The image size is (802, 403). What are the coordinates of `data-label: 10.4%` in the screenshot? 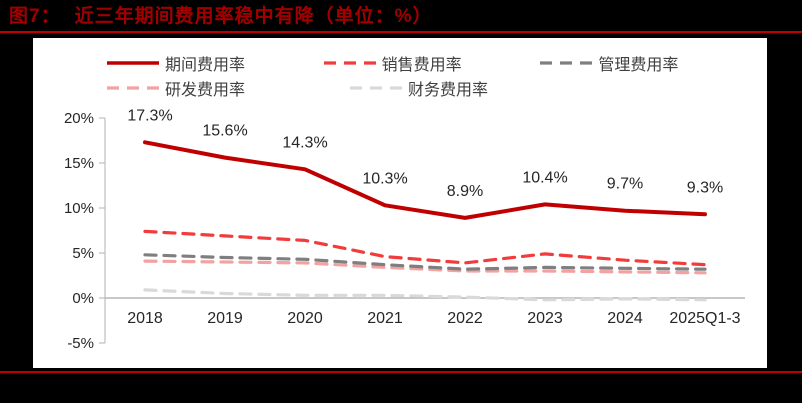 It's located at (544, 177).